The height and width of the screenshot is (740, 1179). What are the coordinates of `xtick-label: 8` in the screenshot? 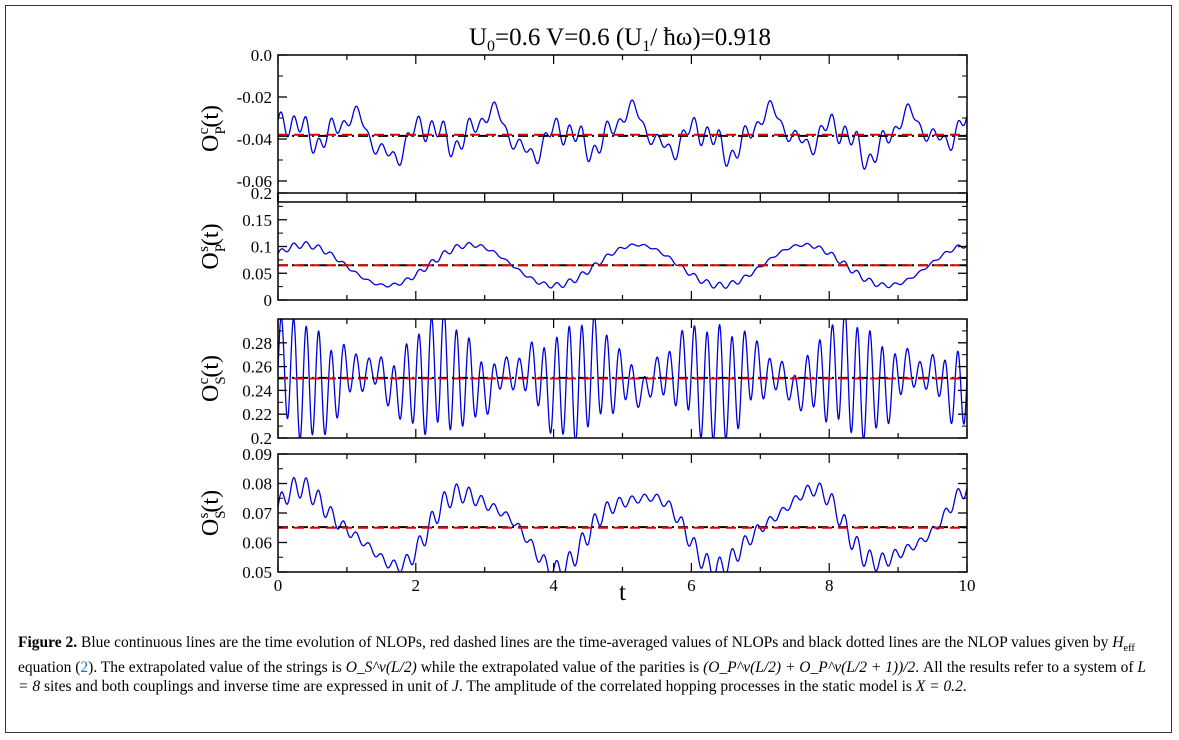 It's located at (829, 585).